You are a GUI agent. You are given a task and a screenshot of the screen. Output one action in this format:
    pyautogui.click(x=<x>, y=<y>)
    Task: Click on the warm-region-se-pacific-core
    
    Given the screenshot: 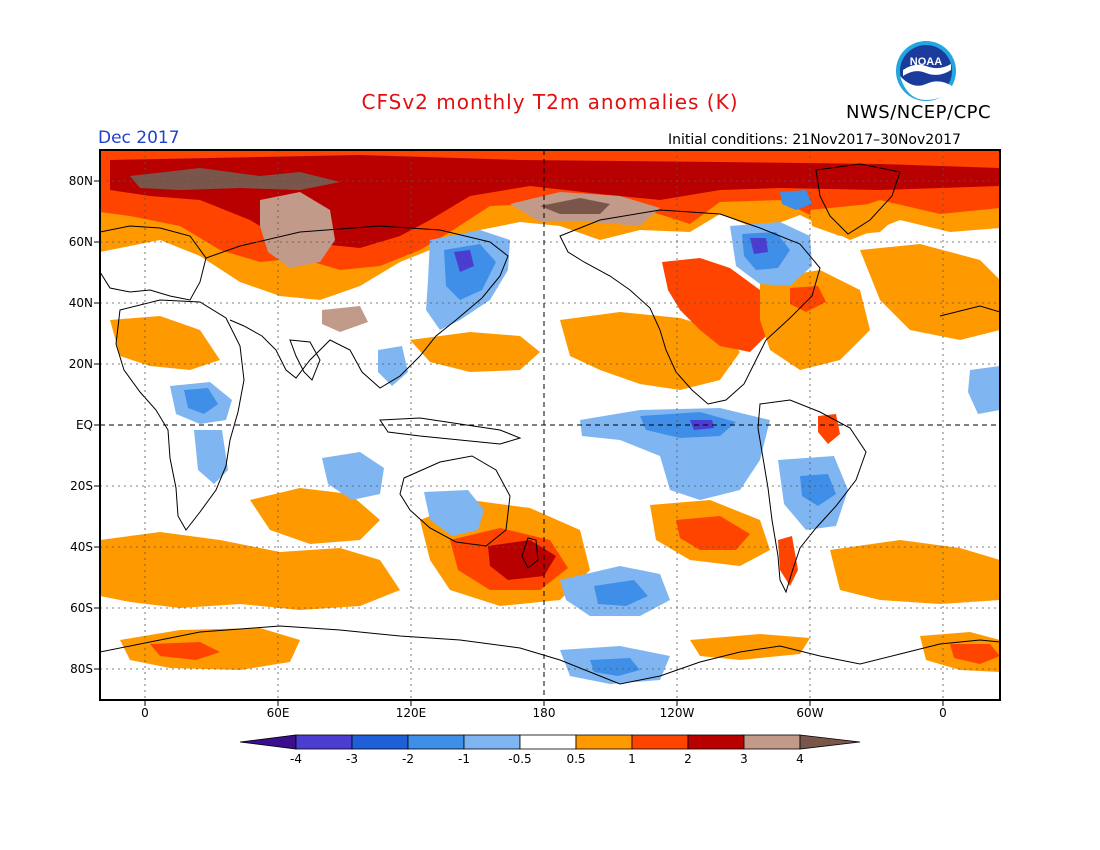 What is the action you would take?
    pyautogui.click(x=713, y=533)
    